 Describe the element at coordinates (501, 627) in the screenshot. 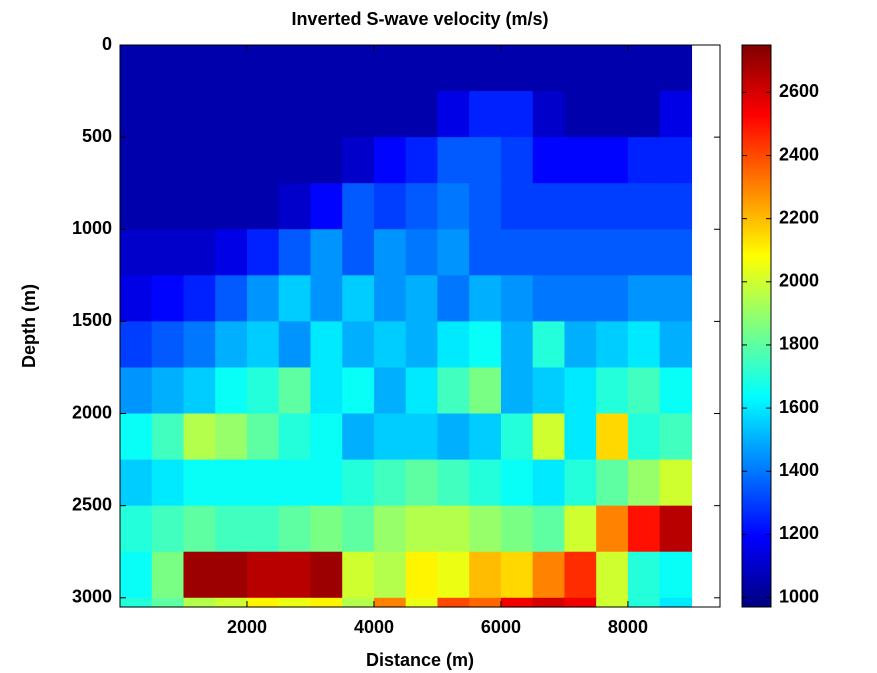

I see `x-tick-label: 6000` at that location.